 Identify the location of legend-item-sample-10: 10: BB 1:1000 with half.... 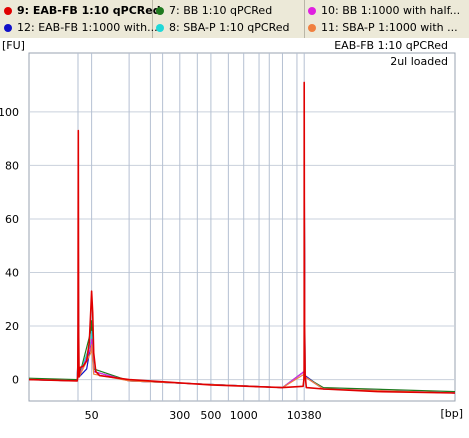
(384, 10).